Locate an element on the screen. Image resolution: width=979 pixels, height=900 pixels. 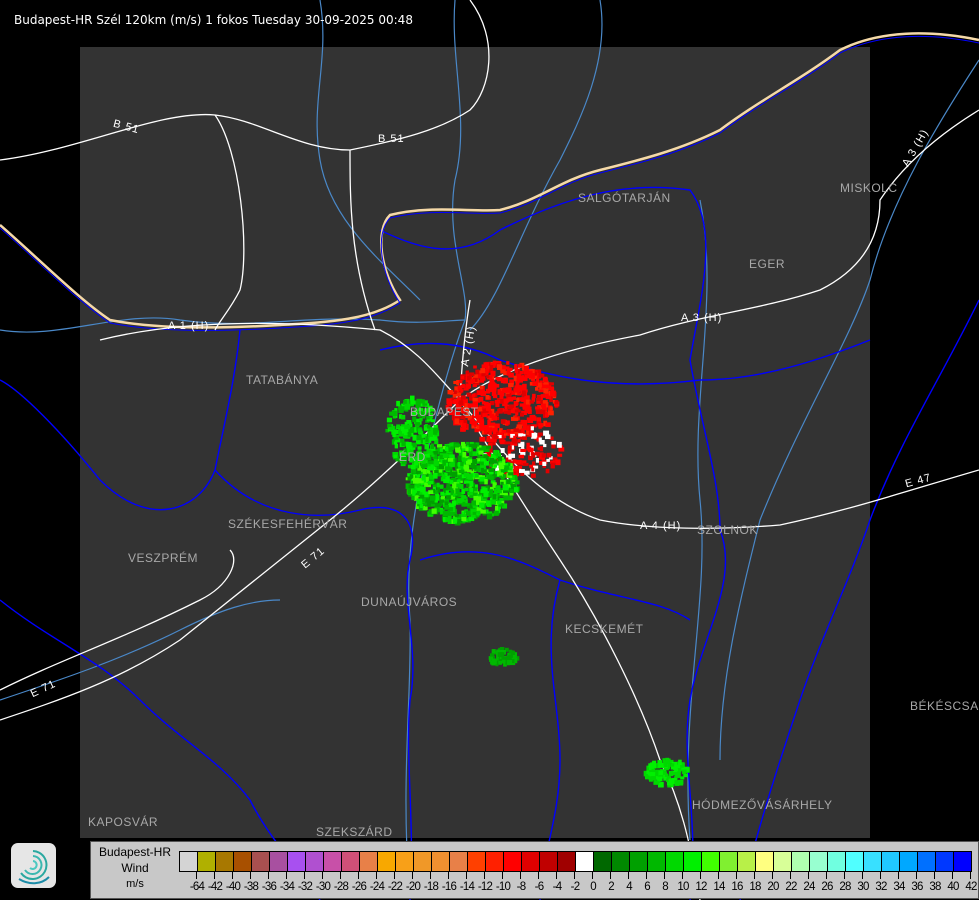
legend-tick: 22 is located at coordinates (785, 885).